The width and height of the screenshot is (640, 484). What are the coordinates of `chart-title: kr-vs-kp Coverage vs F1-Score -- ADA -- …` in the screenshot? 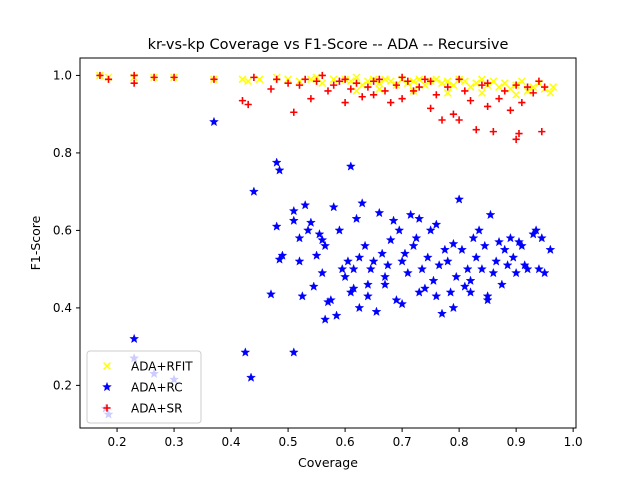 It's located at (328, 45).